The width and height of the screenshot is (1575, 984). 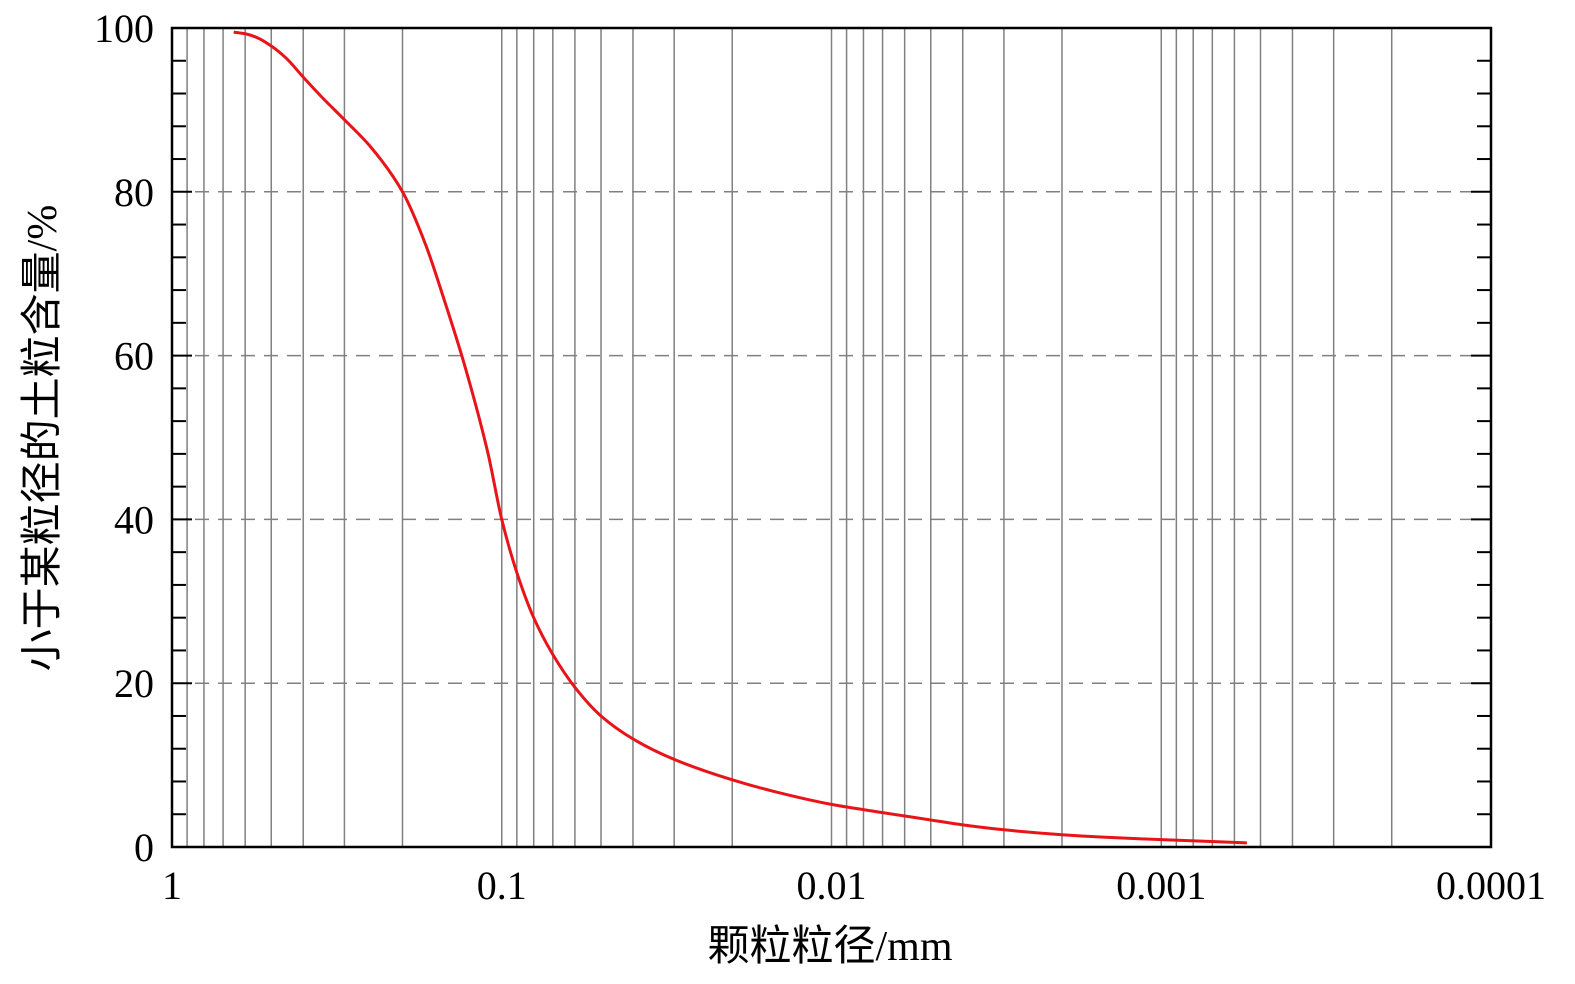 I want to click on x-tick-label: 0.01, so click(x=832, y=885).